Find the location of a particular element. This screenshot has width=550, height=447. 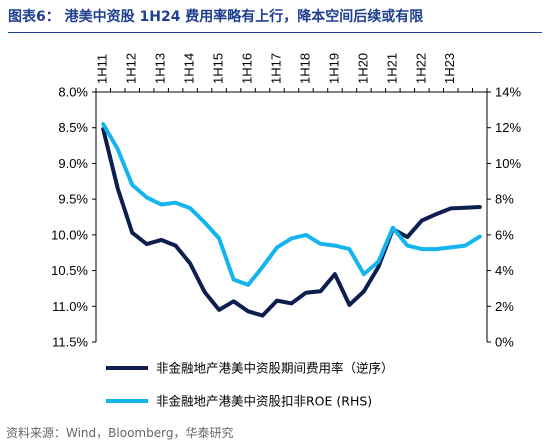

right-axis-tick-label: 0% is located at coordinates (504, 342).